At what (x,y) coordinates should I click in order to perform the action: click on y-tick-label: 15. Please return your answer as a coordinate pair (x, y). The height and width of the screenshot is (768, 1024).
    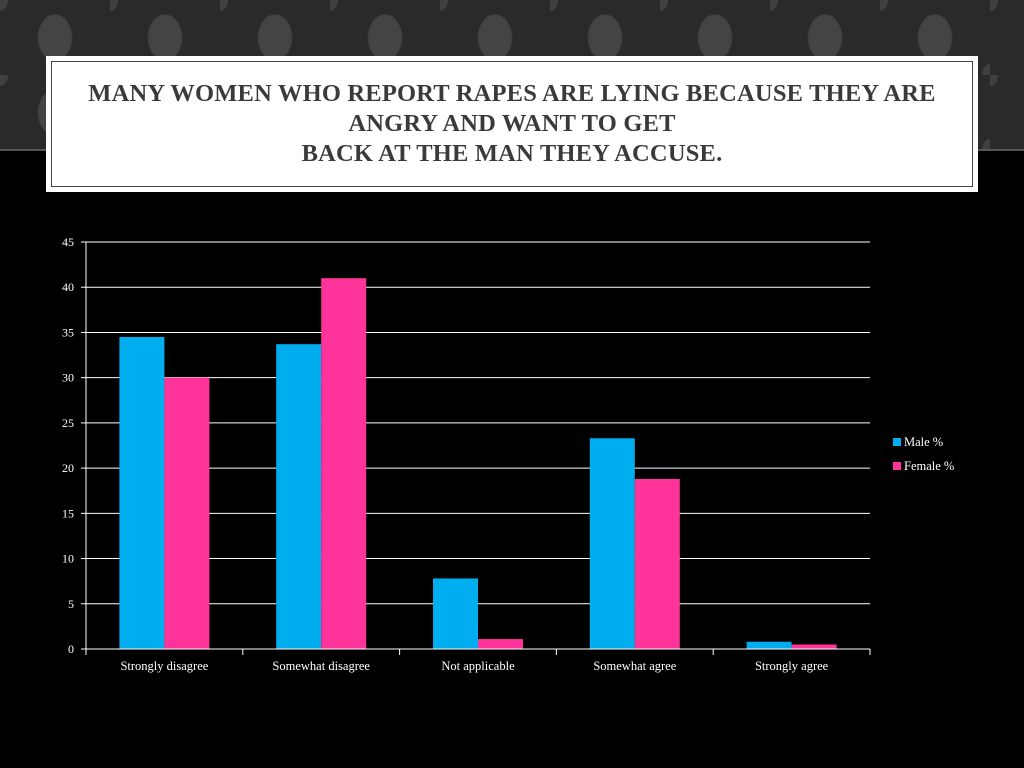
    Looking at the image, I should click on (68, 513).